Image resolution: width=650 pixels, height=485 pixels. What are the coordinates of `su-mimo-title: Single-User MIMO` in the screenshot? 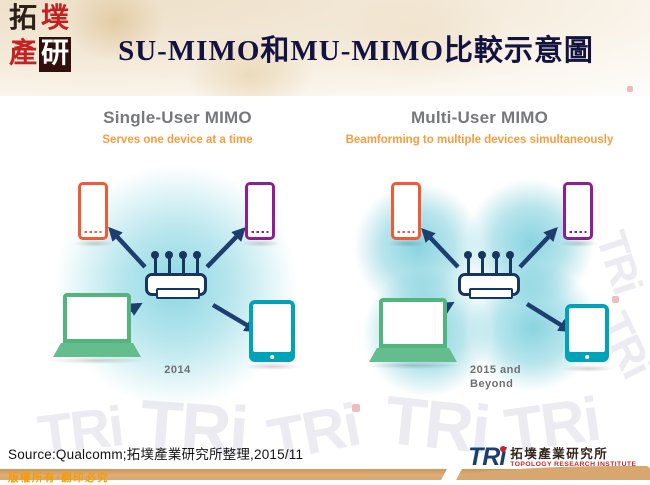 It's located at (177, 117).